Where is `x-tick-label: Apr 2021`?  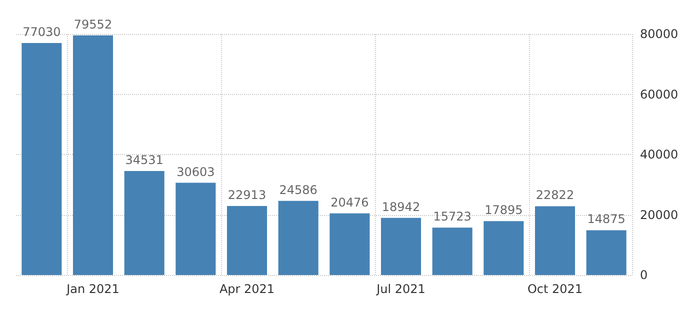
x-tick-label: Apr 2021 is located at coordinates (247, 289).